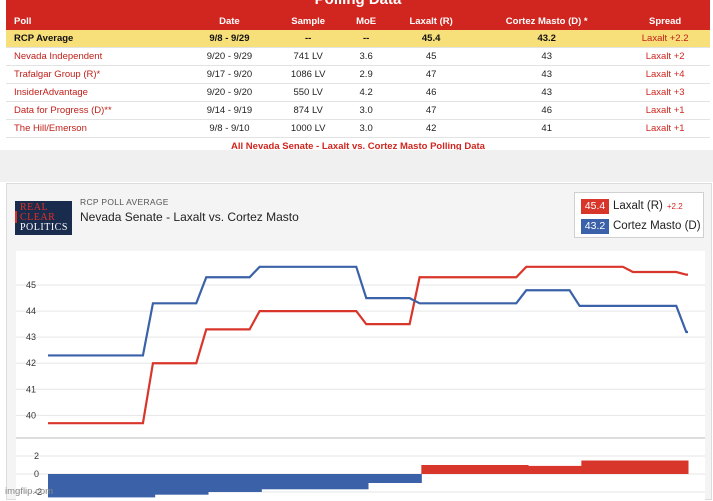 Image resolution: width=713 pixels, height=501 pixels. I want to click on legend-value-cortez-masto: 43.2, so click(595, 226).